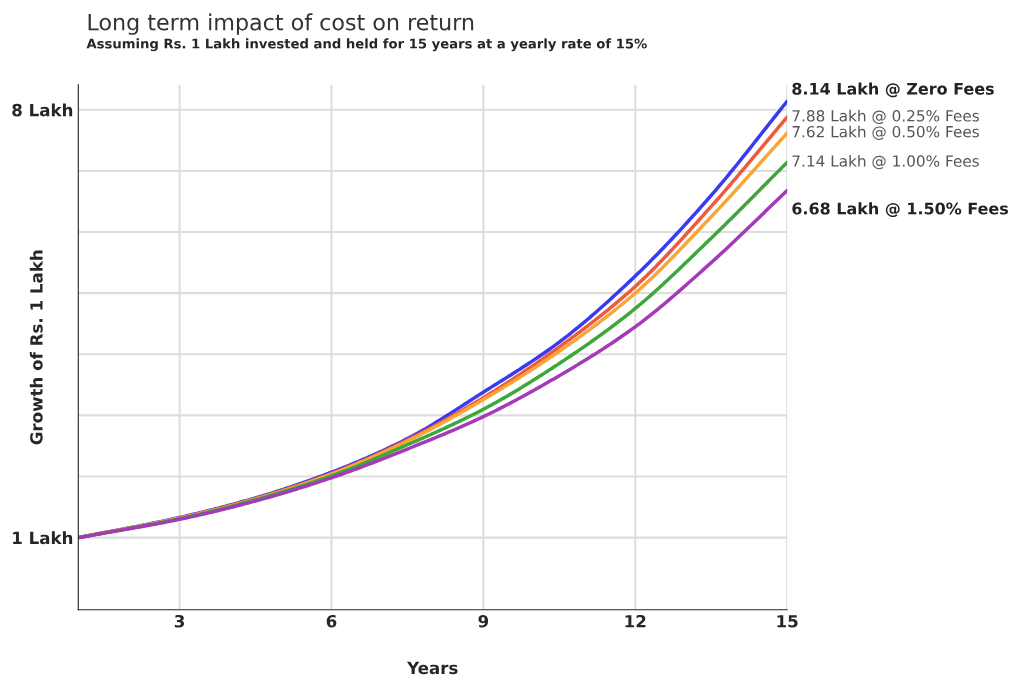 The height and width of the screenshot is (689, 1017). Describe the element at coordinates (635, 621) in the screenshot. I see `x-tick-label: 12` at that location.